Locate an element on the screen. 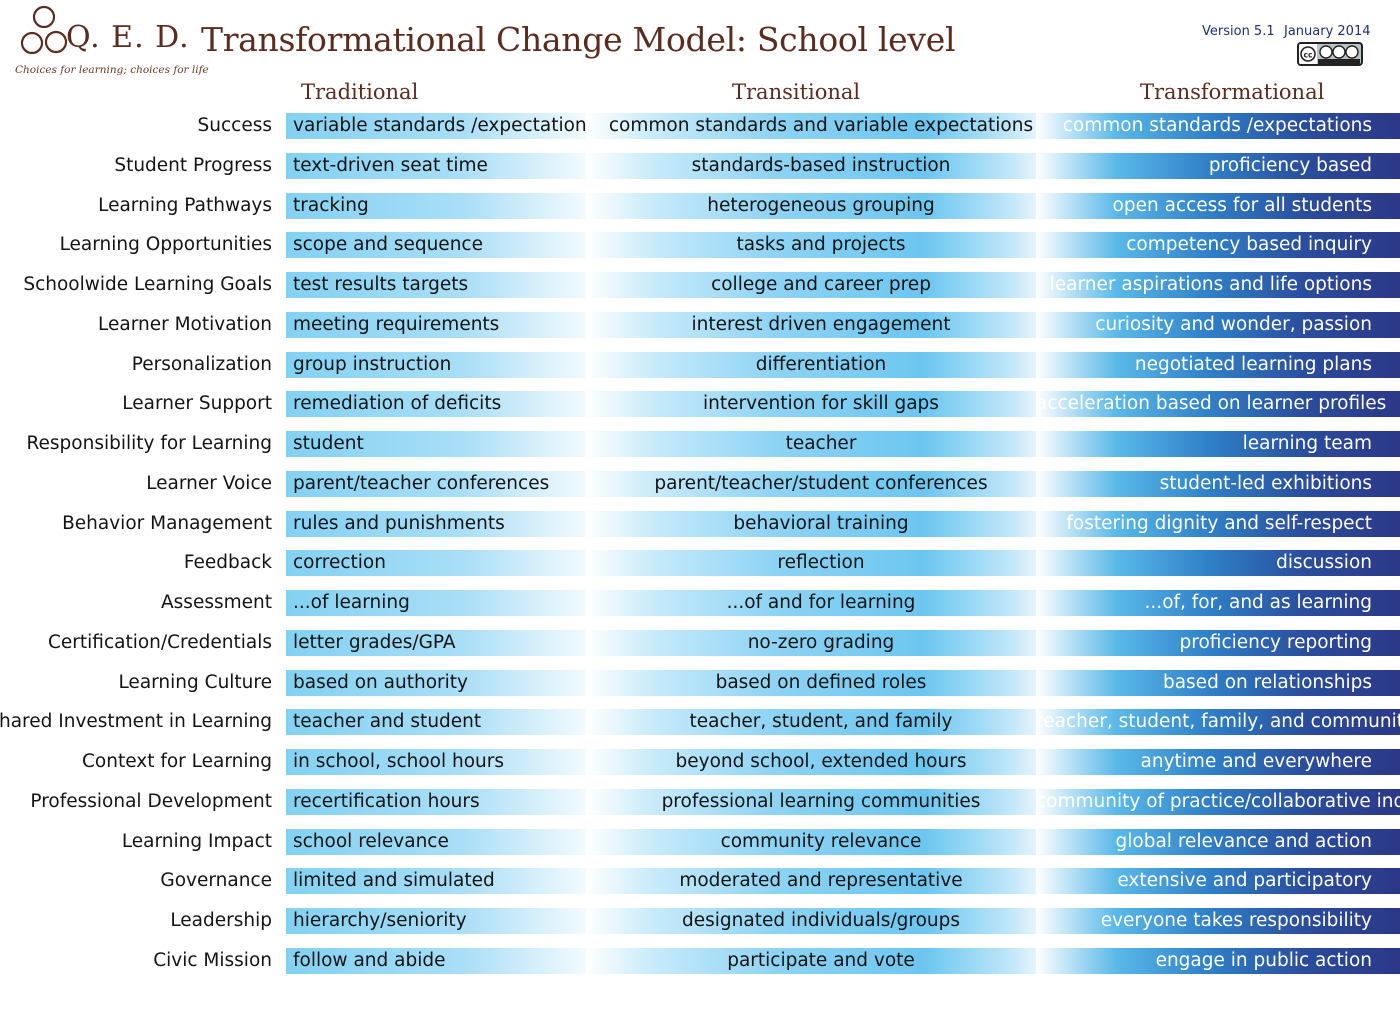 This screenshot has width=1400, height=1027. transitional-cell: intervention for skill gaps is located at coordinates (821, 404).